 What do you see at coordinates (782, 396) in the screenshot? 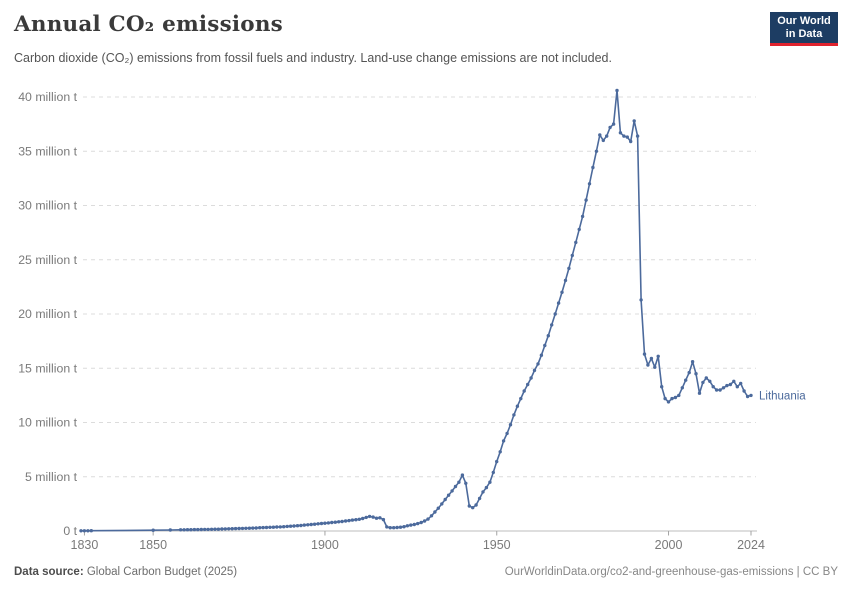
I see `series-label: Lithuania` at bounding box center [782, 396].